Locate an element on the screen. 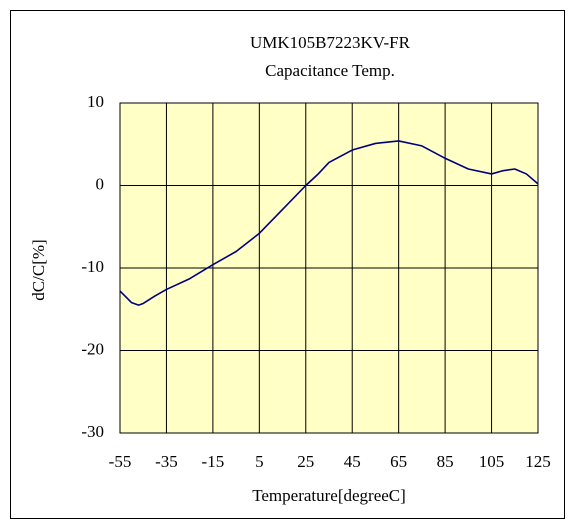 The height and width of the screenshot is (520, 575). y-tick-label: 10 is located at coordinates (95, 101).